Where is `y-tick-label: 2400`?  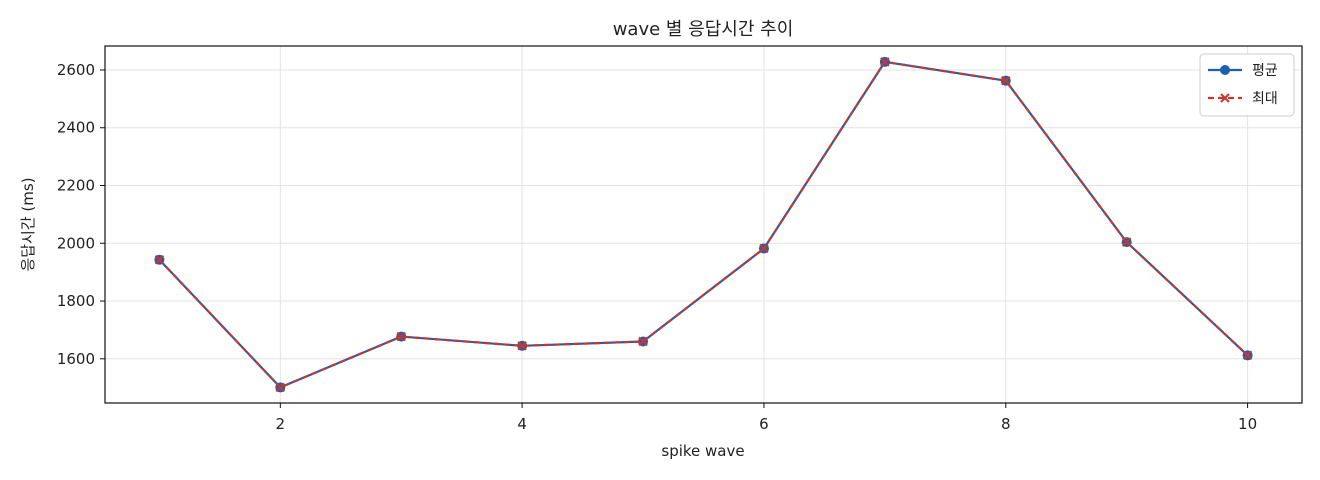 y-tick-label: 2400 is located at coordinates (76, 128).